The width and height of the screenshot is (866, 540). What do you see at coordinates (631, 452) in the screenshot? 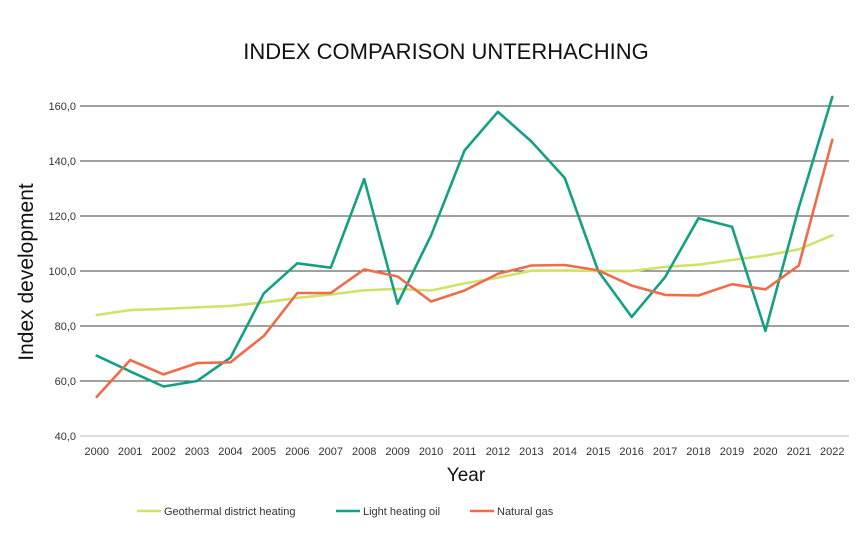
I see `x-tick-label: 2016` at bounding box center [631, 452].